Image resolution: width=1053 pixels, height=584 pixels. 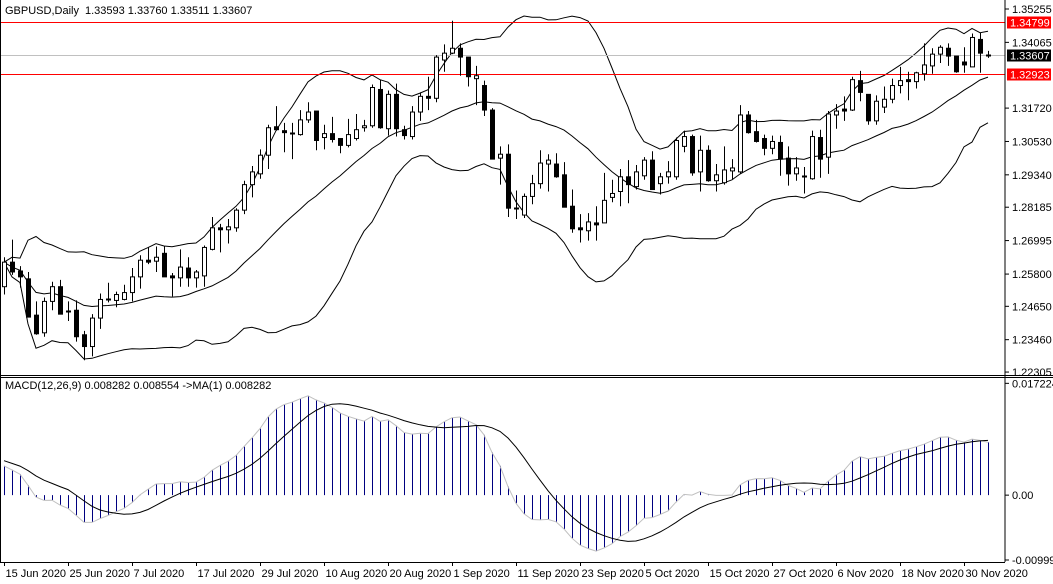 What do you see at coordinates (613, 574) in the screenshot?
I see `date-label: 23 Sep 2020` at bounding box center [613, 574].